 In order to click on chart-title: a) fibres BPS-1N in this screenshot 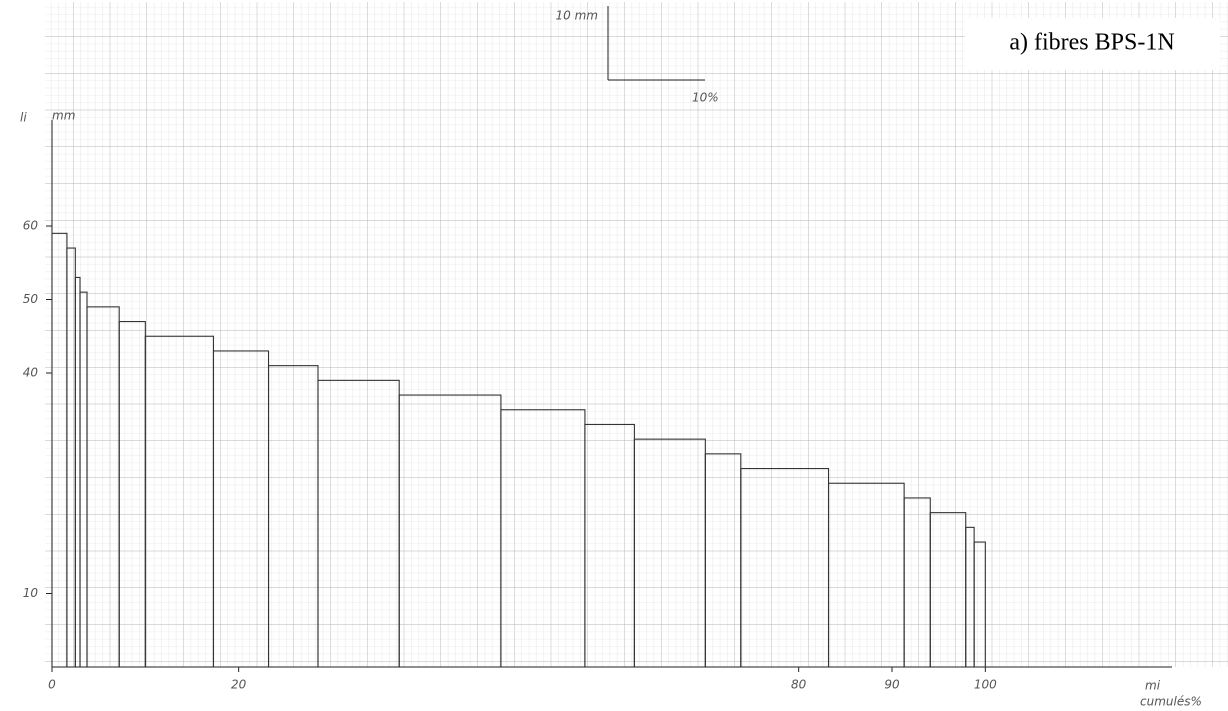, I will do `click(1091, 43)`.